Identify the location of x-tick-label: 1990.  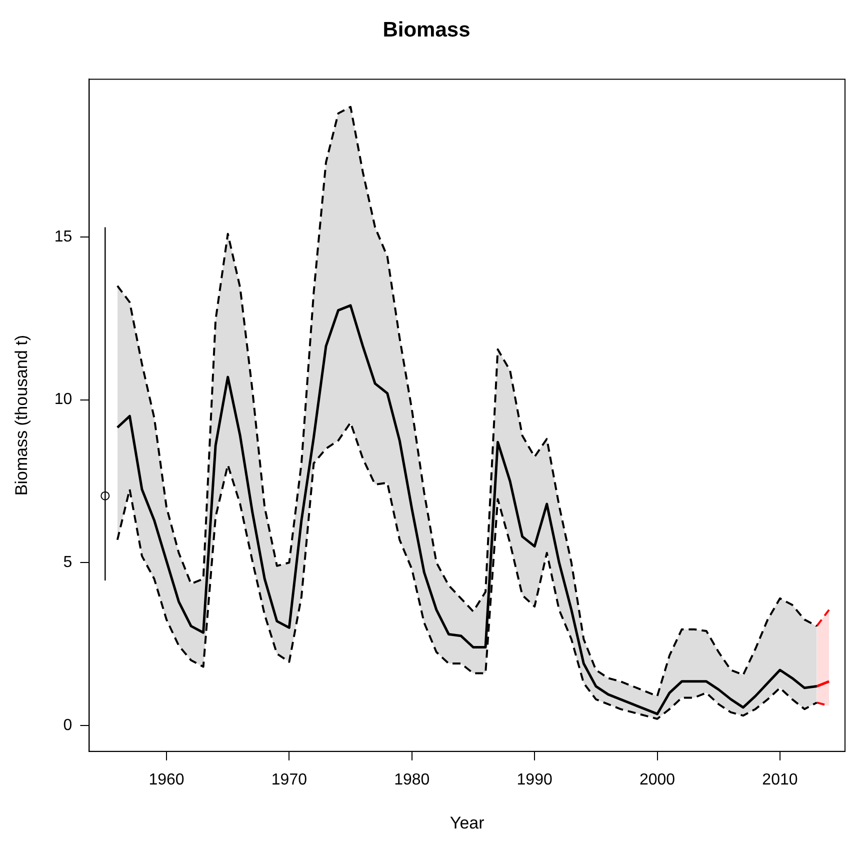
(534, 779).